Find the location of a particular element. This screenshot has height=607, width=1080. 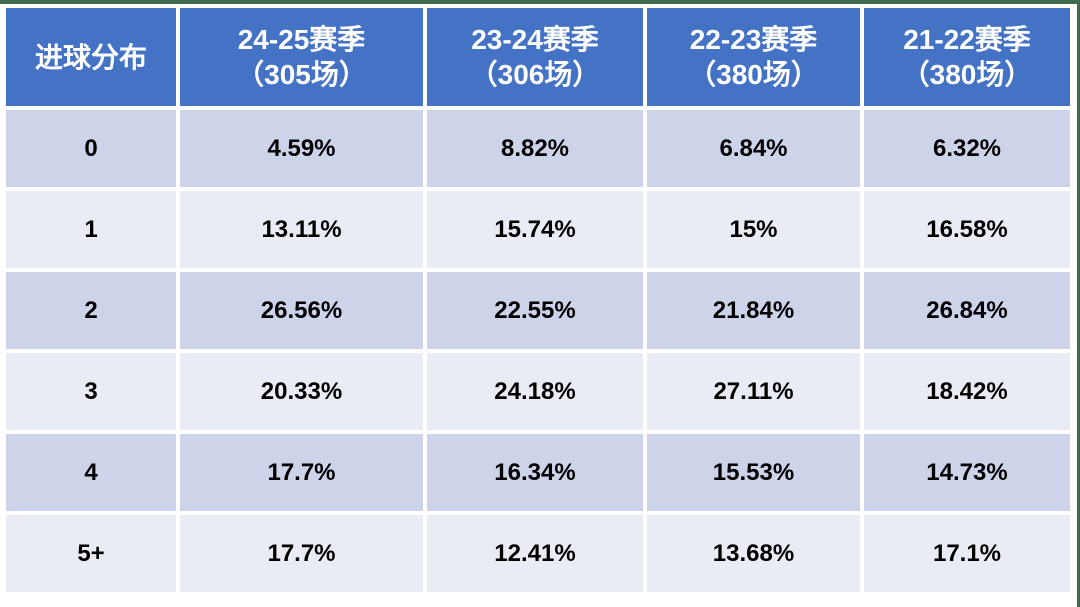

top-border-line is located at coordinates (540, 2).